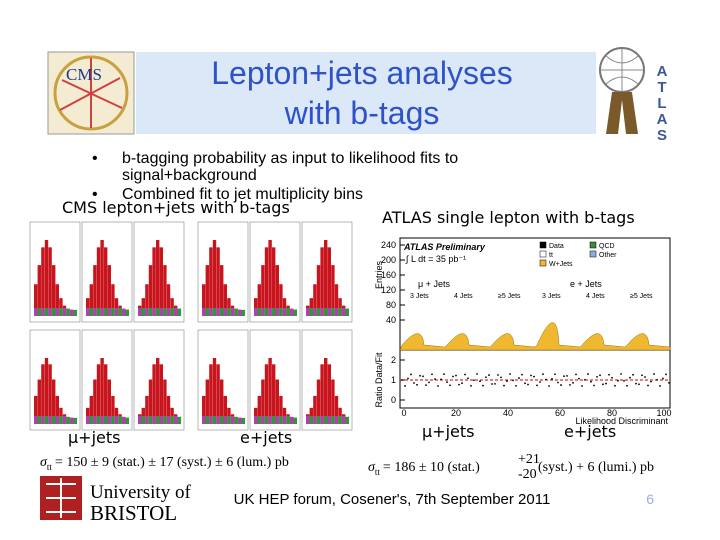 The image size is (720, 540). What do you see at coordinates (378, 472) in the screenshot?
I see `subscript: tt` at bounding box center [378, 472].